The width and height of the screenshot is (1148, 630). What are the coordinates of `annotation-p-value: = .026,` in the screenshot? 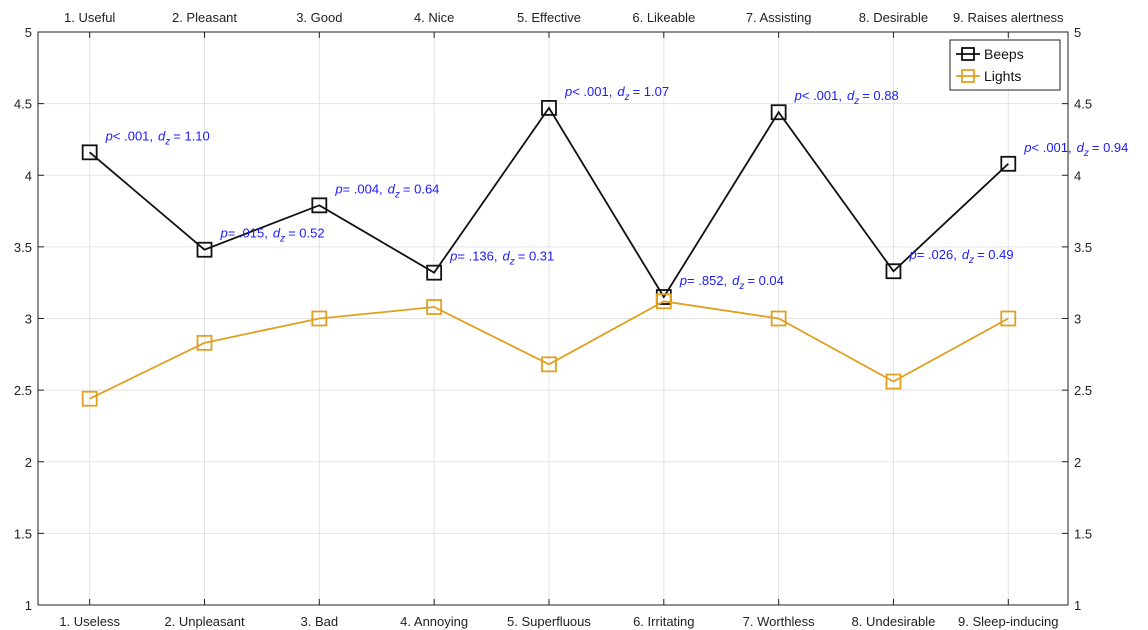 It's located at (937, 254).